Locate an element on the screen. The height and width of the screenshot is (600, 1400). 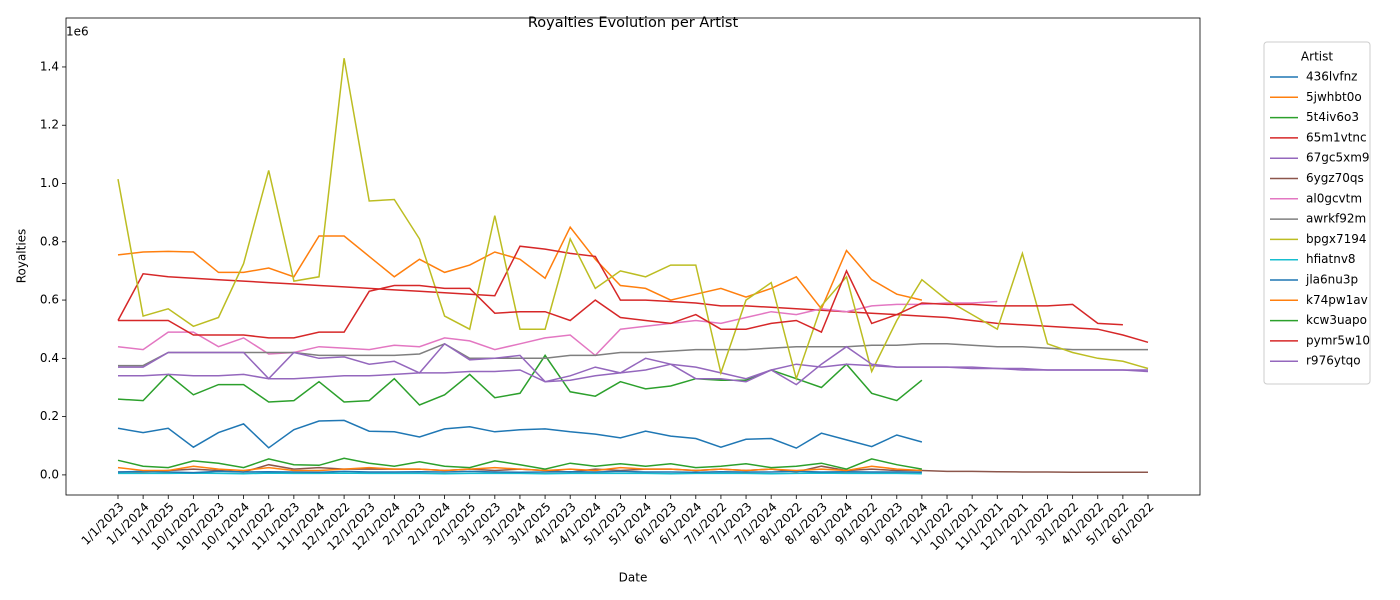
legend-label: hfiatnv8 is located at coordinates (1331, 259).